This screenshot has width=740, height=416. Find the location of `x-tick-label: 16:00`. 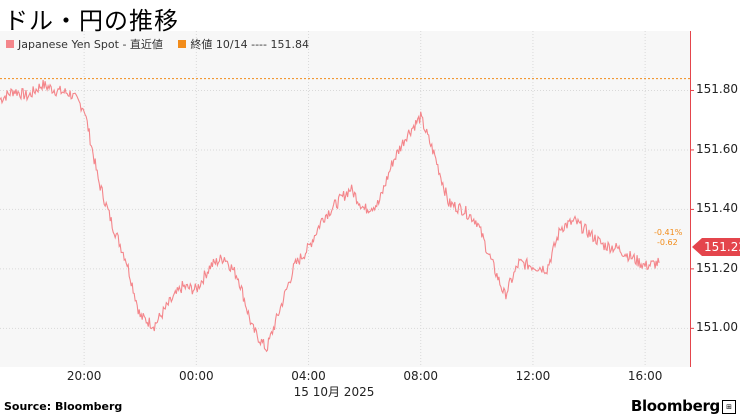

x-tick-label: 16:00 is located at coordinates (645, 376).